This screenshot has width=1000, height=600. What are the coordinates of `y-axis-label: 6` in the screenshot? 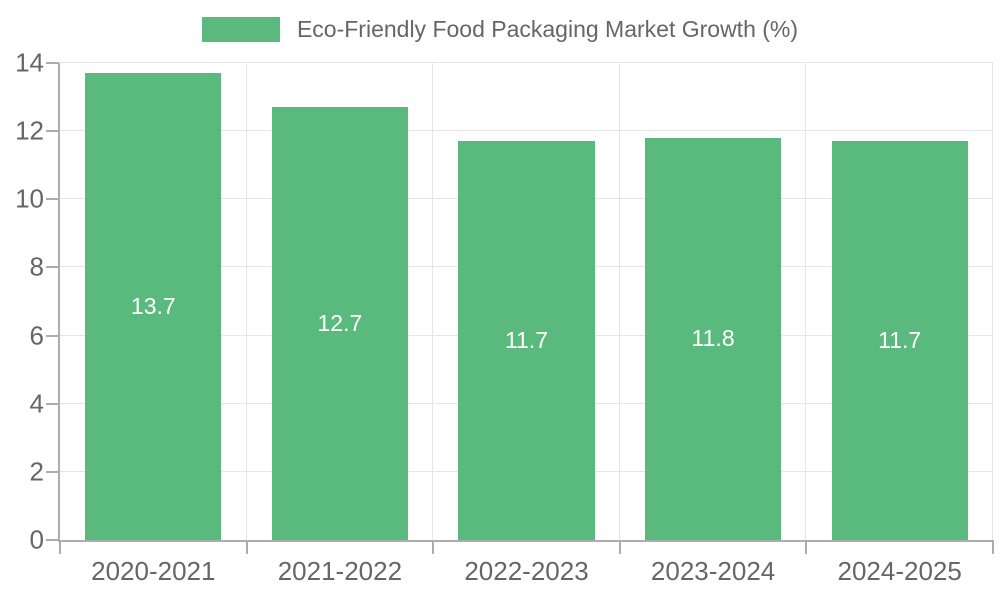 It's located at (36, 335).